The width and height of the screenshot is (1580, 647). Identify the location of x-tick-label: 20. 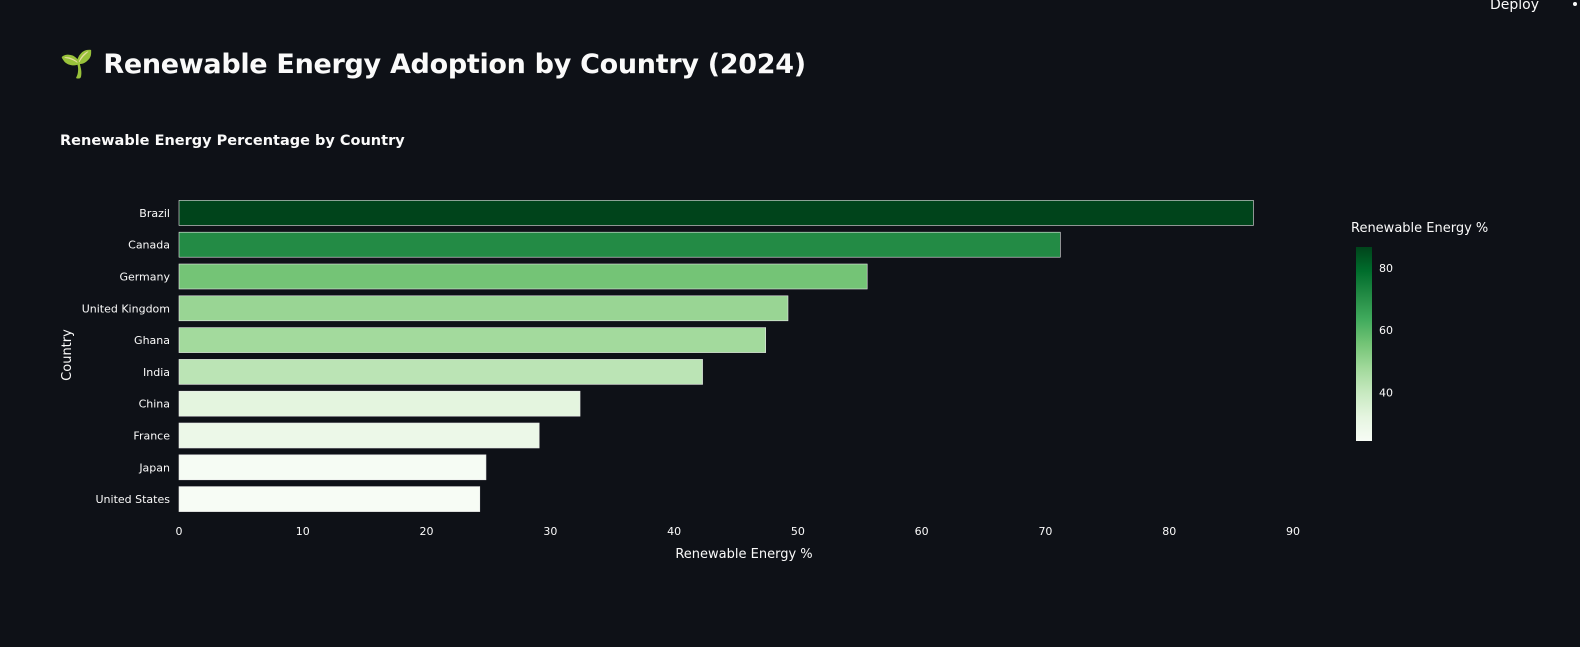
(427, 531).